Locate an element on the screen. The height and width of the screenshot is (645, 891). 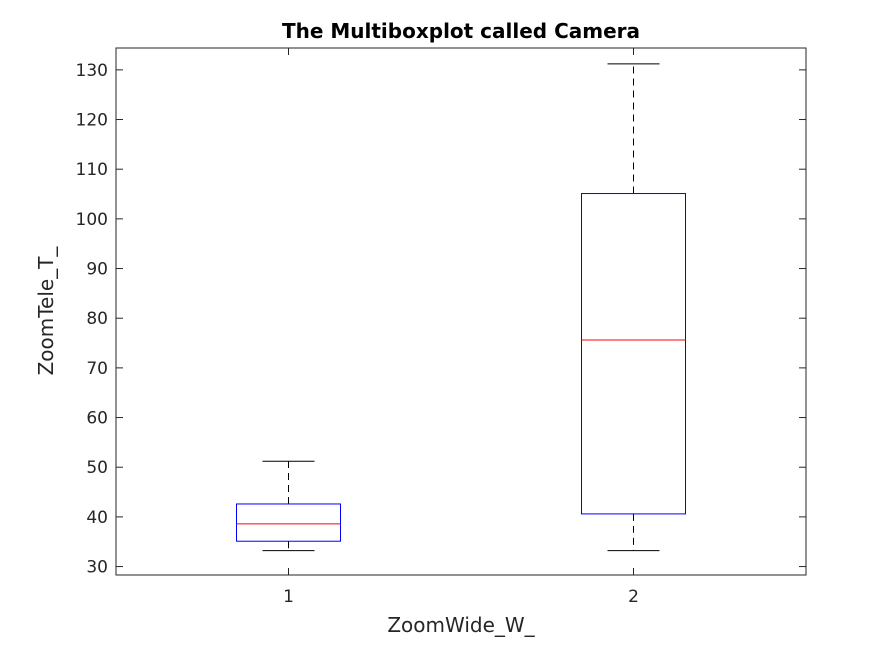
x-tick-label: 1 is located at coordinates (288, 597).